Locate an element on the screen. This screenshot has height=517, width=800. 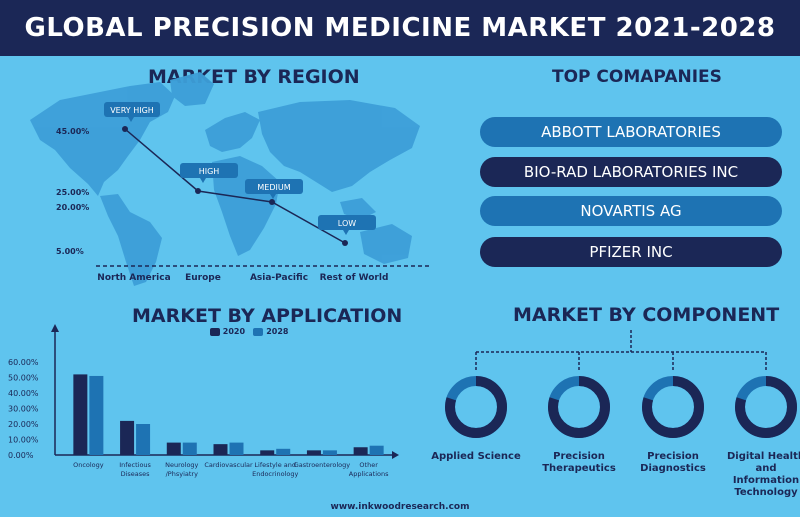
y-axis-arrow is located at coordinates (55, 328).